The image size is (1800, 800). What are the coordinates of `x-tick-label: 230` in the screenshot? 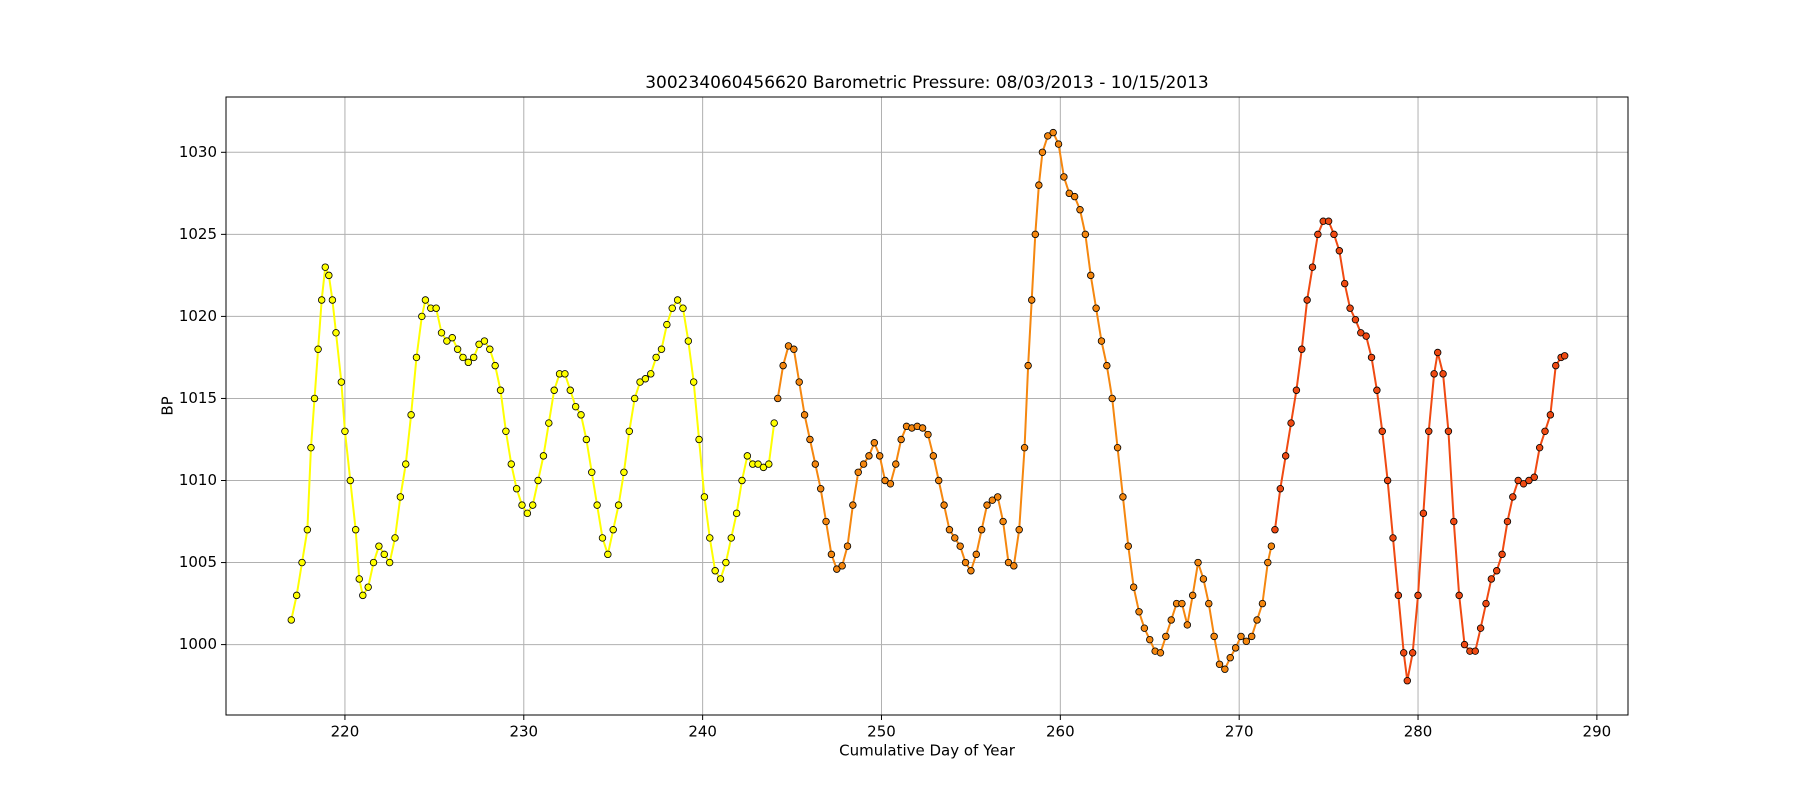 It's located at (523, 732).